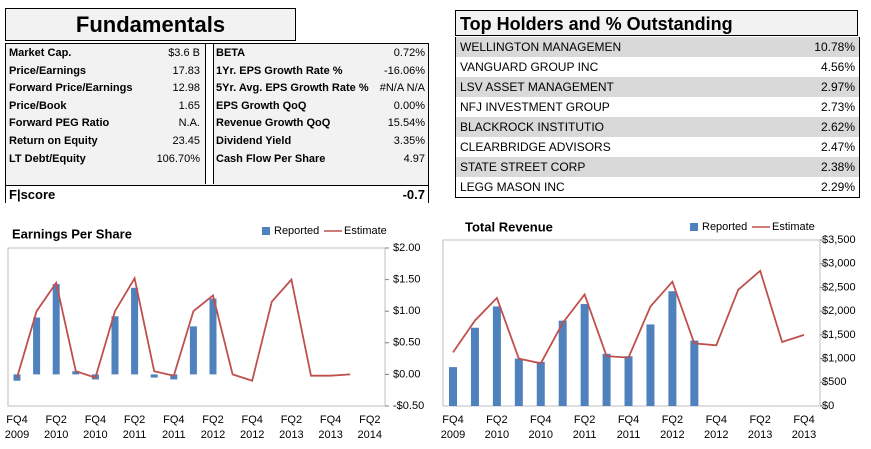 This screenshot has width=871, height=449. I want to click on fundamentals-cell: 4.97, so click(414, 158).